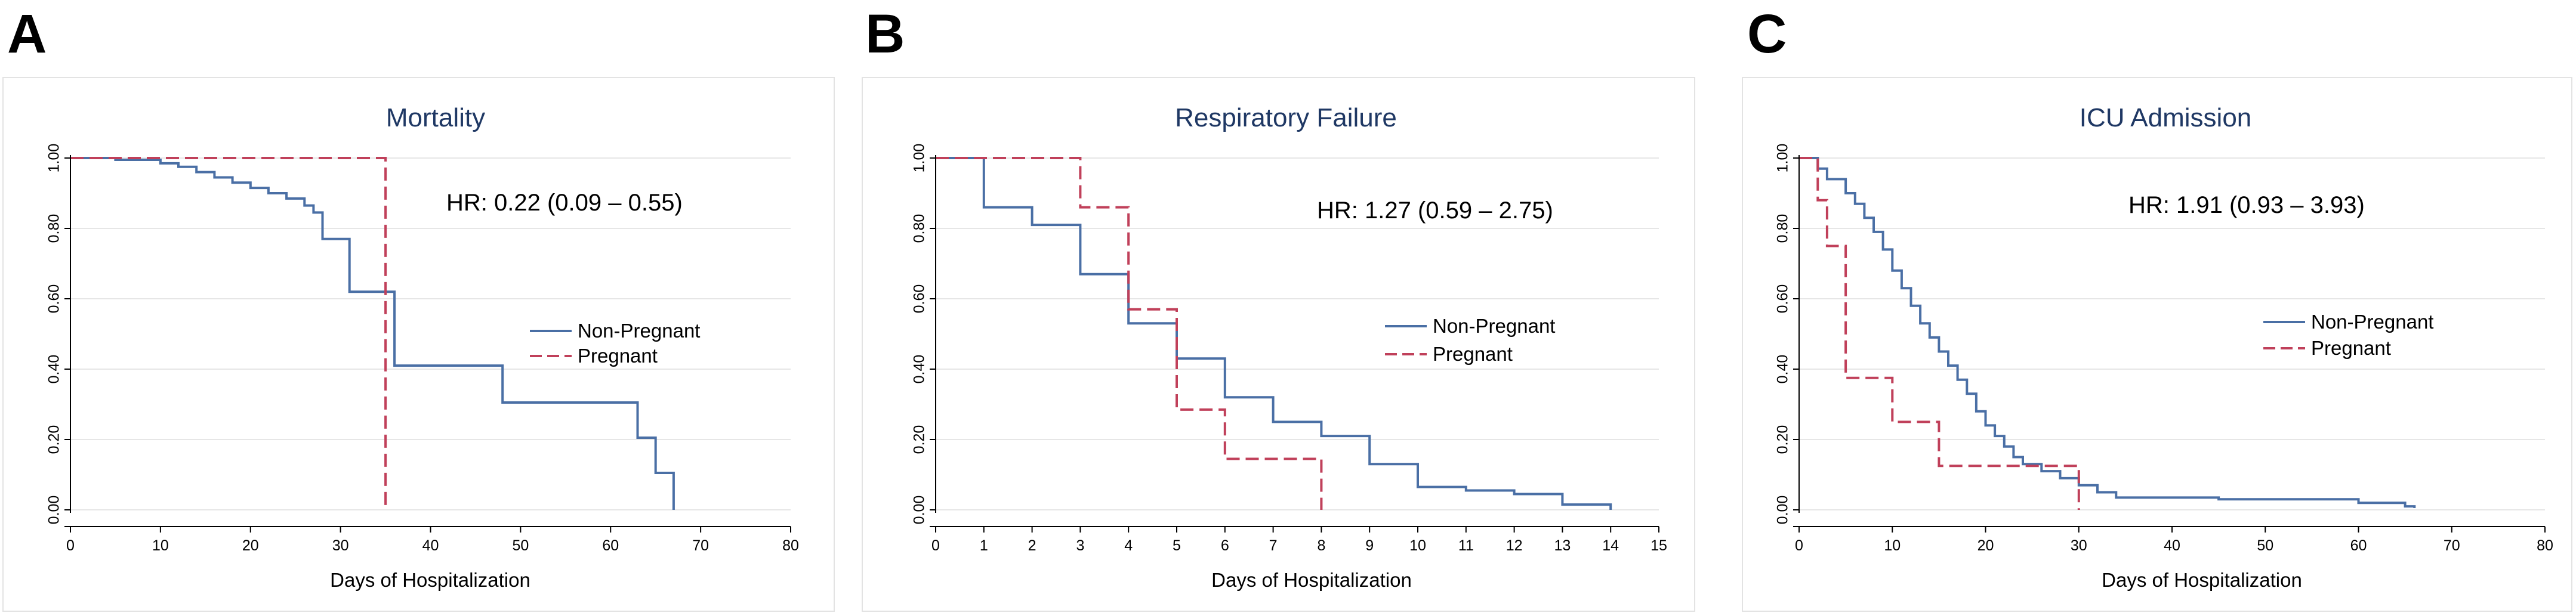  What do you see at coordinates (1515, 545) in the screenshot?
I see `x-tick-label: 12` at bounding box center [1515, 545].